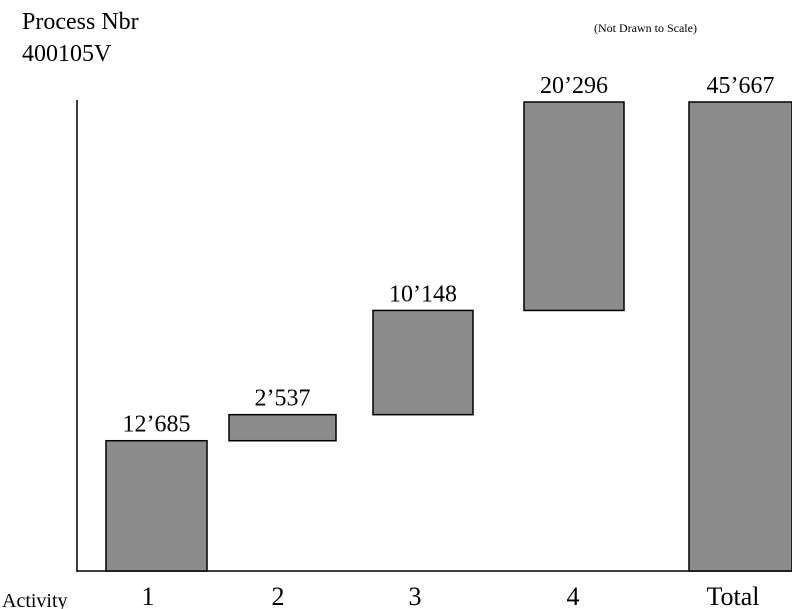 This screenshot has height=609, width=792. I want to click on chart-title-line-1: Process Nbr, so click(80, 22).